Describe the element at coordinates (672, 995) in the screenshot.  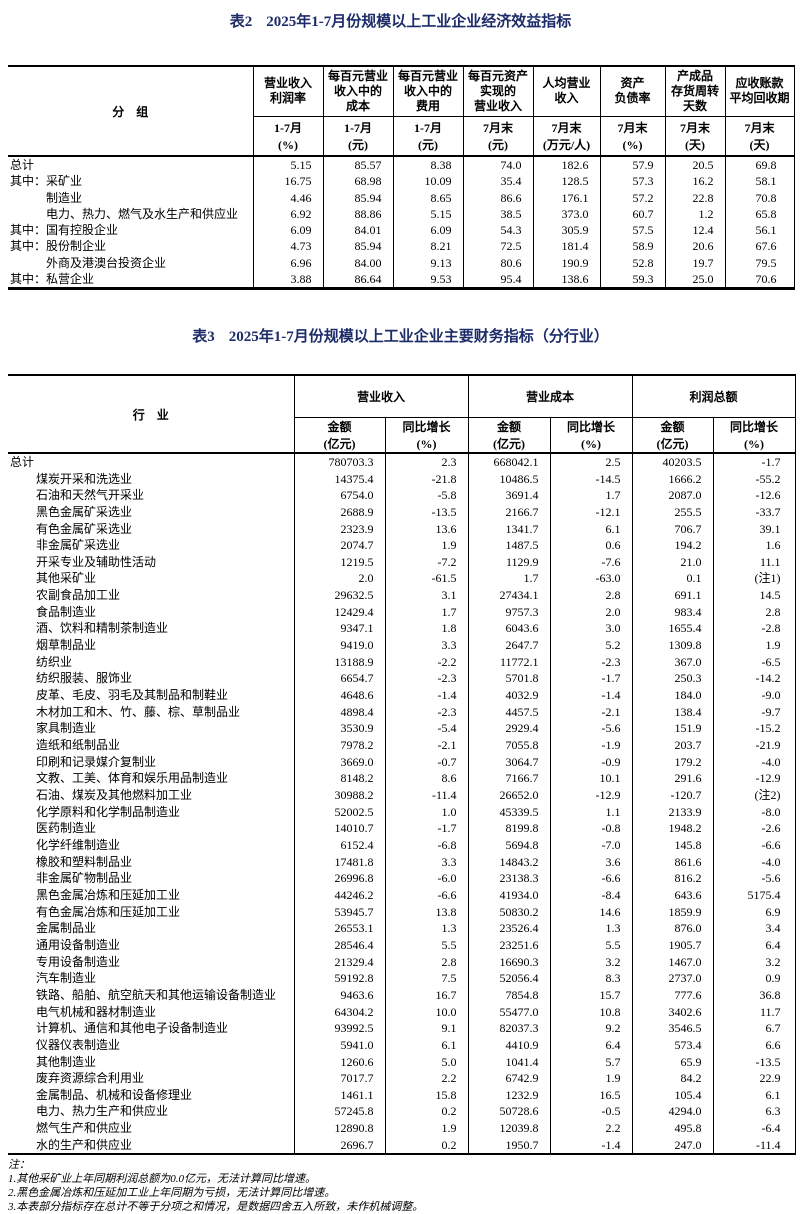
I see `cell-value: 777.6` at that location.